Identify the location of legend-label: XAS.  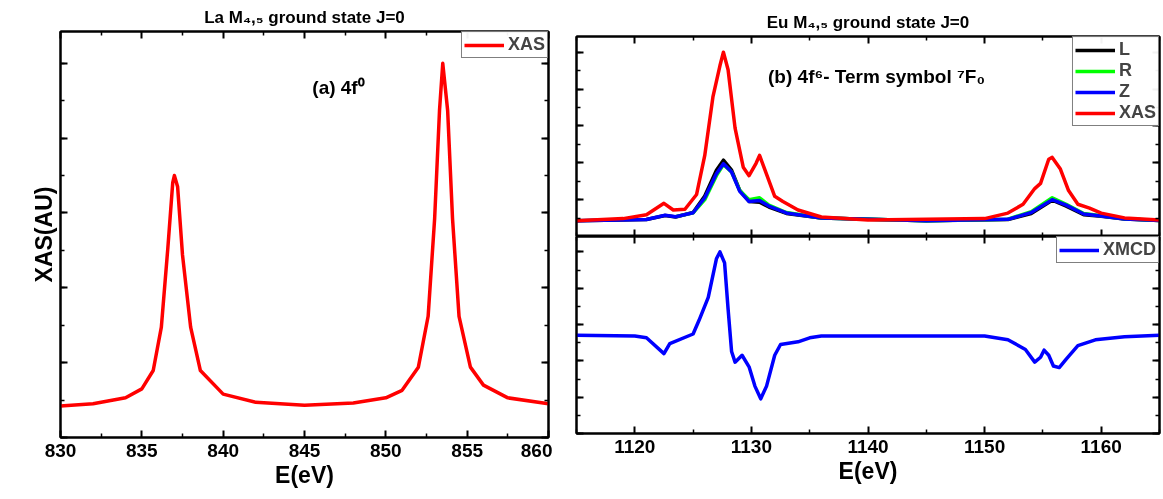
(1137, 112).